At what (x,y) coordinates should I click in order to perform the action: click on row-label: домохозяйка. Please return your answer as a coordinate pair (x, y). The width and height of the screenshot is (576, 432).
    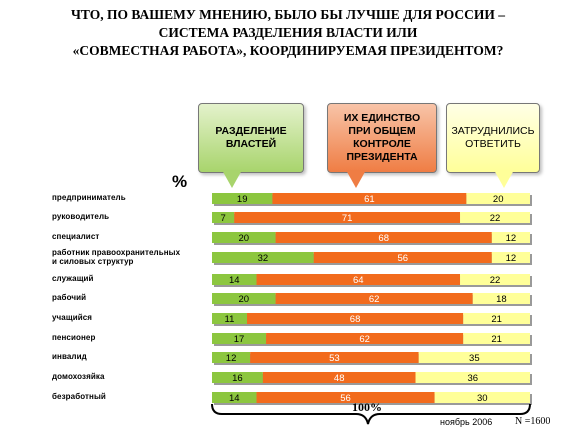
    Looking at the image, I should click on (78, 376).